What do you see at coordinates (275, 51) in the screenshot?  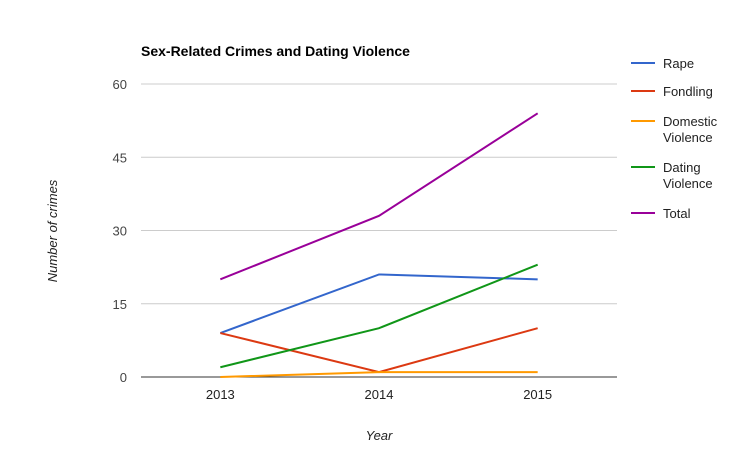 I see `chart-title: Sex-Related Crimes and Dating Violence` at bounding box center [275, 51].